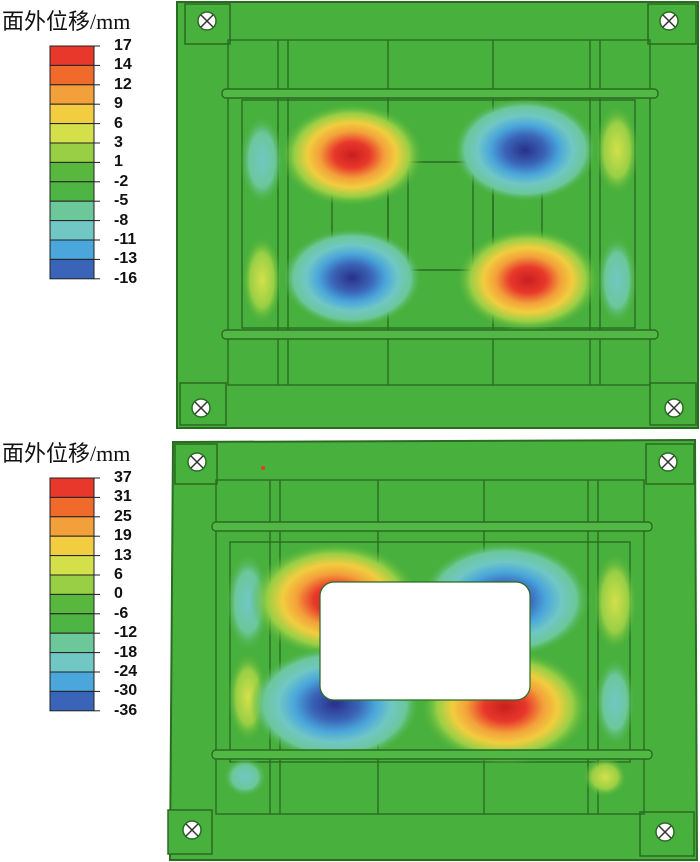 This screenshot has height=862, width=700. Describe the element at coordinates (66, 21) in the screenshot. I see `legend-title-top: 面外位移/mm` at that location.